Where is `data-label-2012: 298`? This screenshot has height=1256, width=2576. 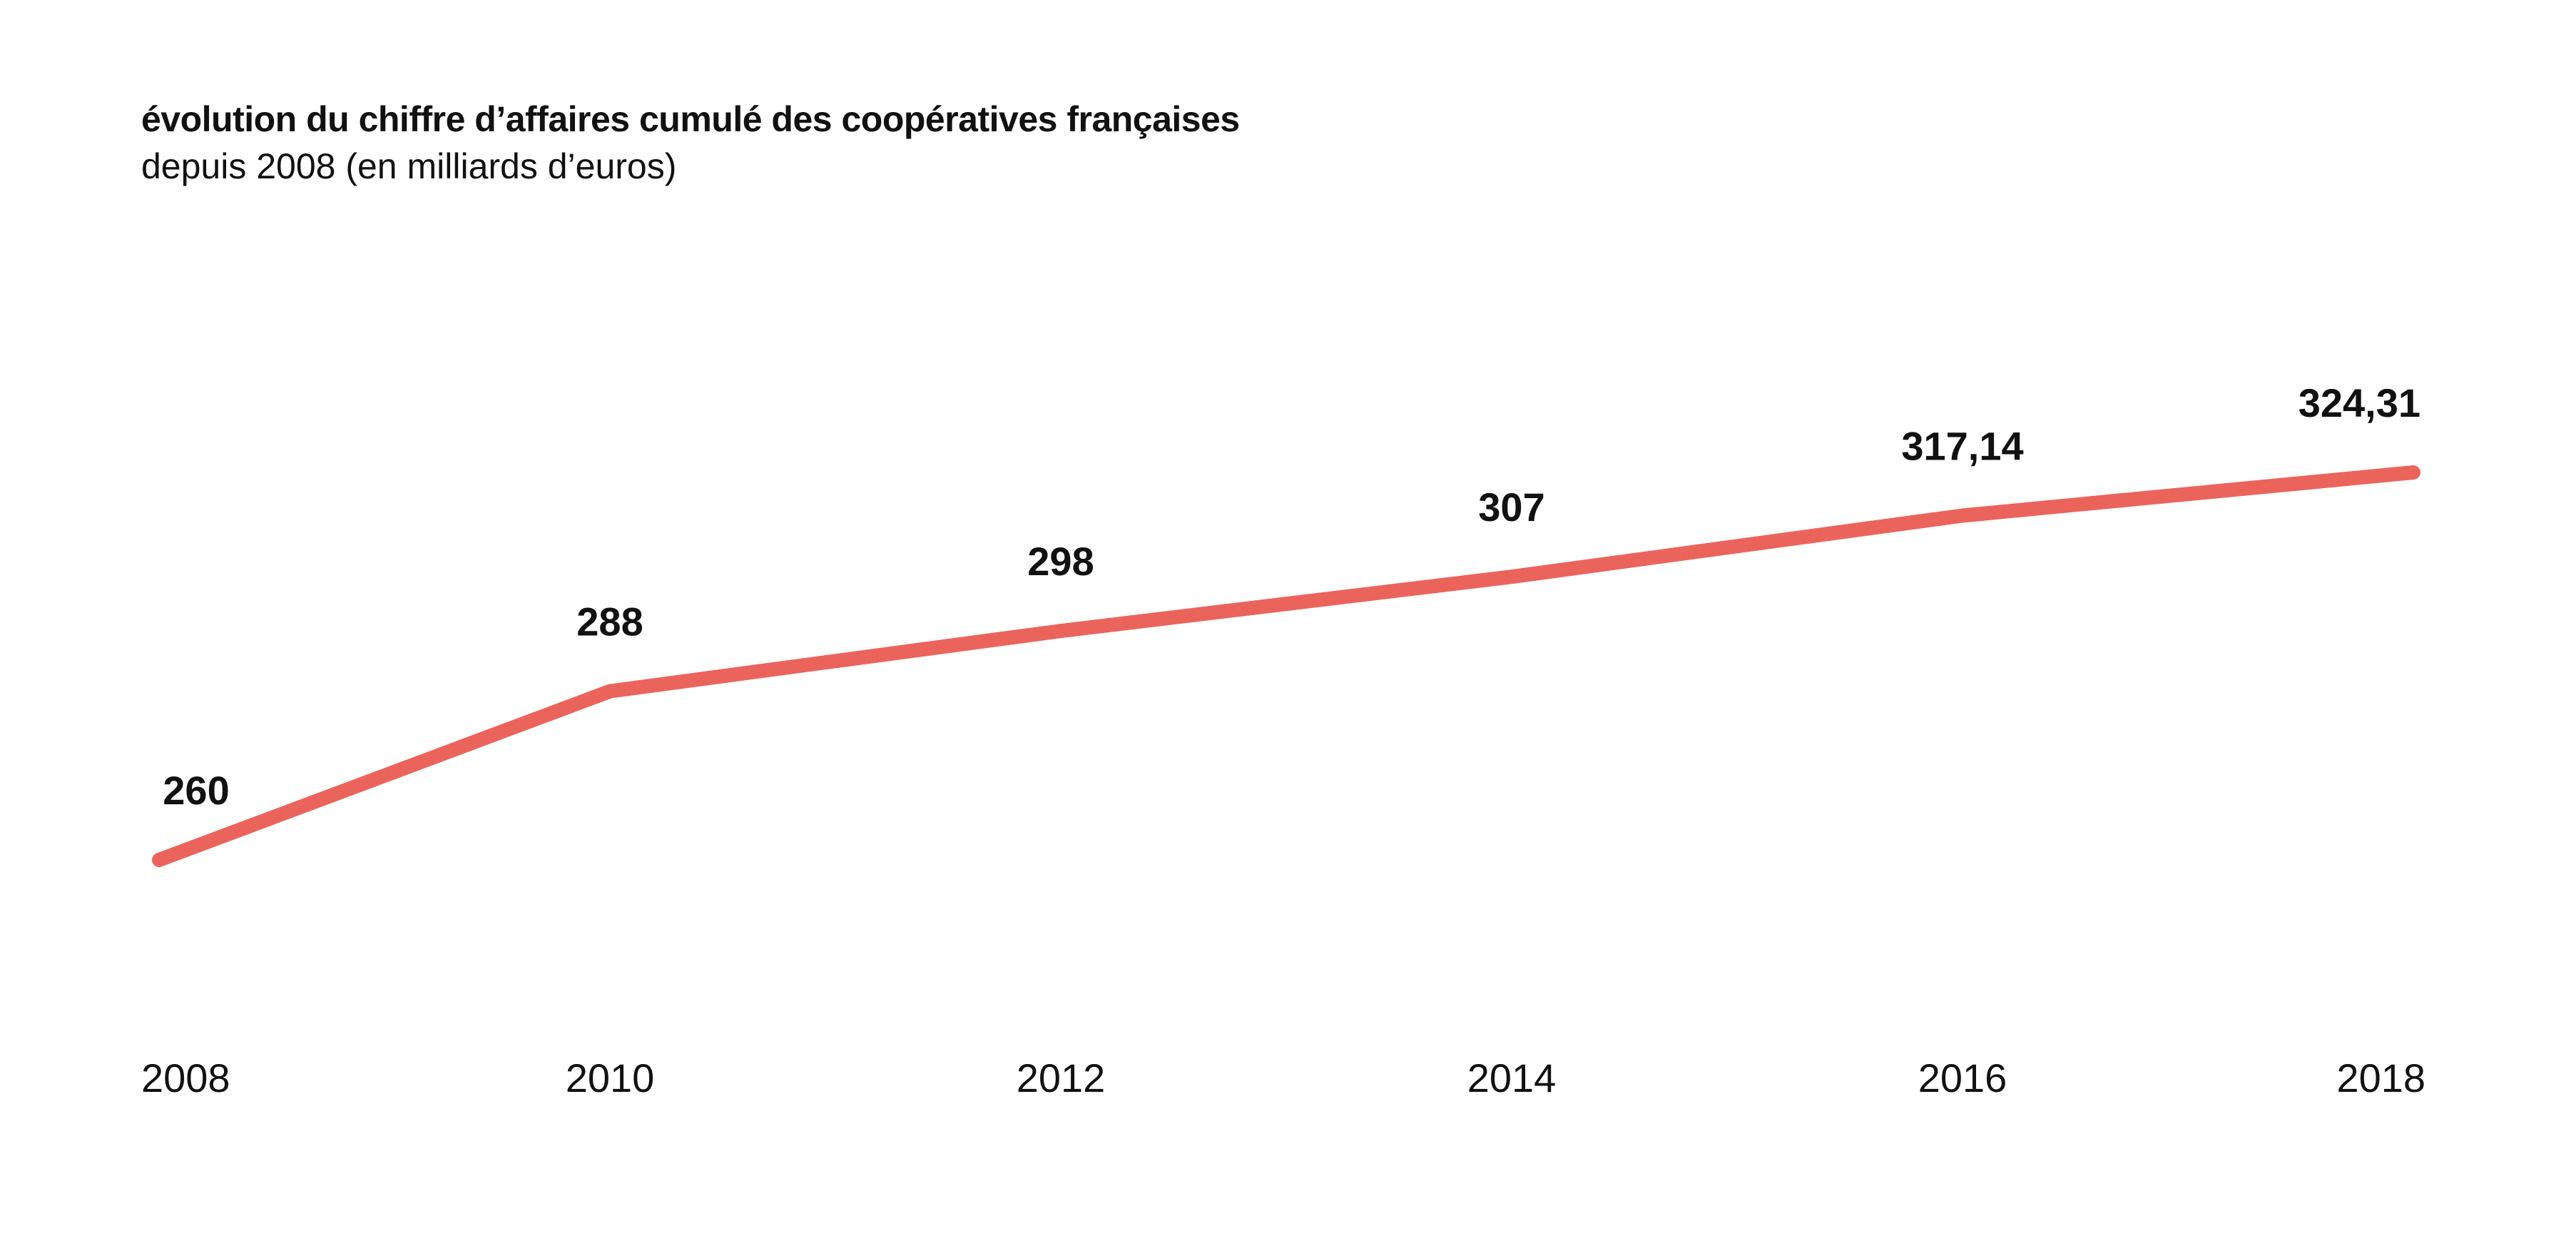 data-label-2012: 298 is located at coordinates (1060, 561).